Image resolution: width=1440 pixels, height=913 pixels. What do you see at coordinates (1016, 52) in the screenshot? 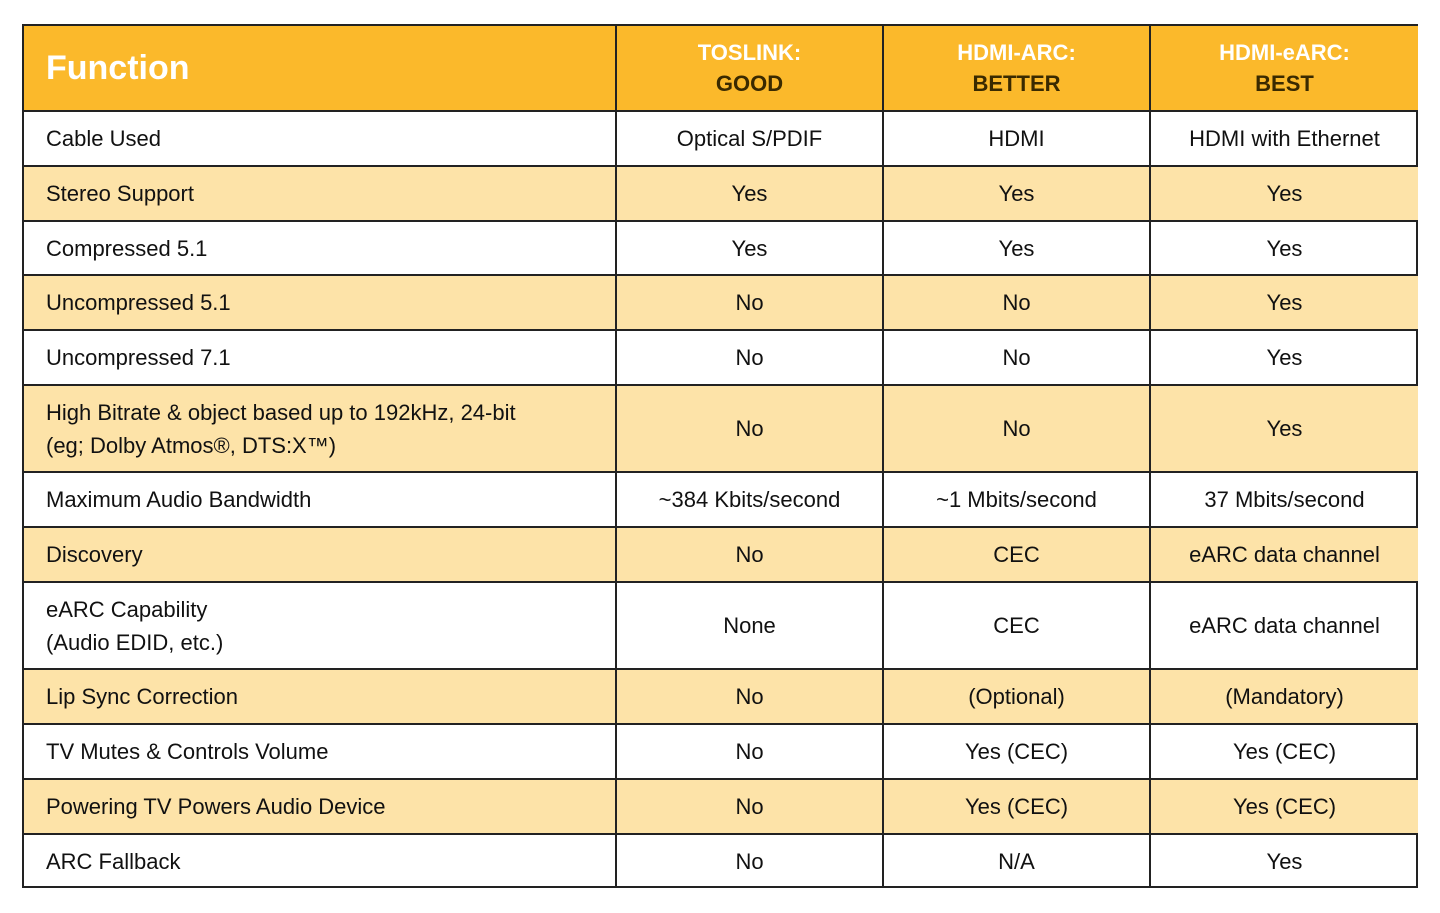
I see `cell-text: HDMI-ARC:` at bounding box center [1016, 52].